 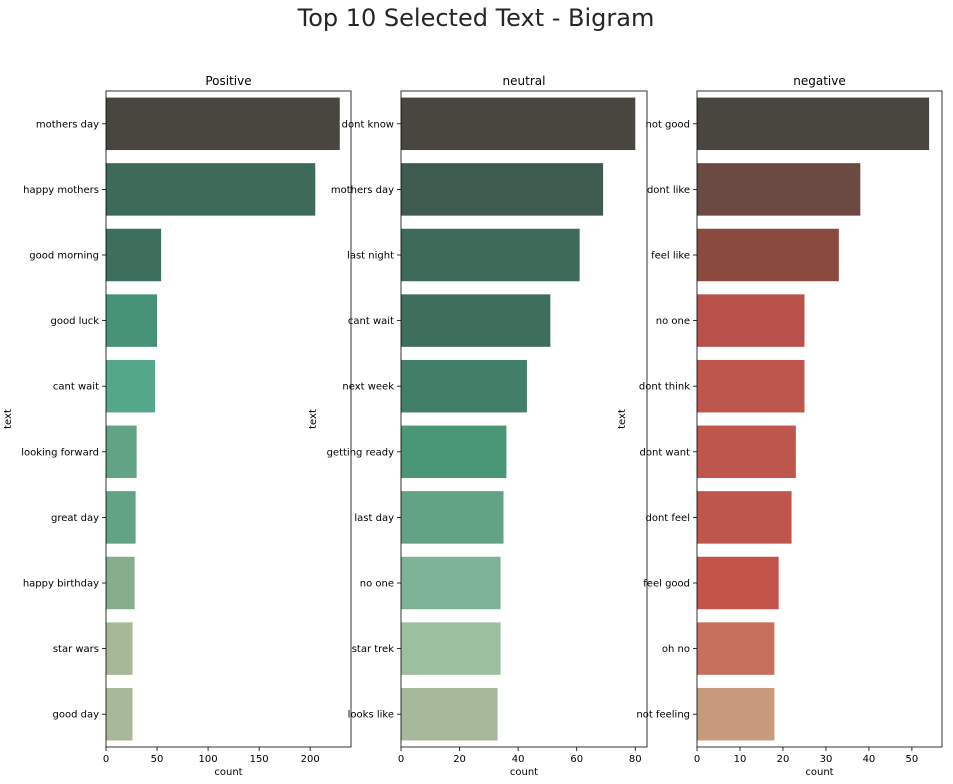 I want to click on x-tick-label: 80, so click(x=635, y=759).